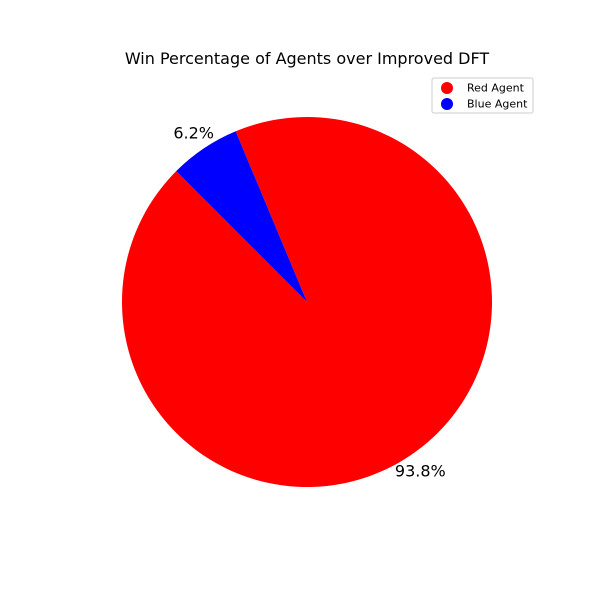  Describe the element at coordinates (420, 471) in the screenshot. I see `percentage-label-red-agent: 93.8%` at that location.